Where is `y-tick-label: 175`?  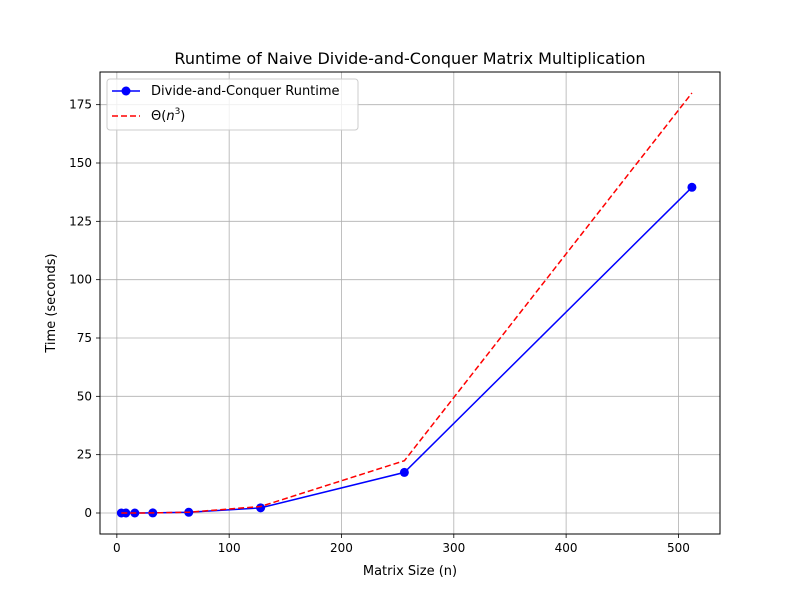
y-tick-label: 175 is located at coordinates (80, 105).